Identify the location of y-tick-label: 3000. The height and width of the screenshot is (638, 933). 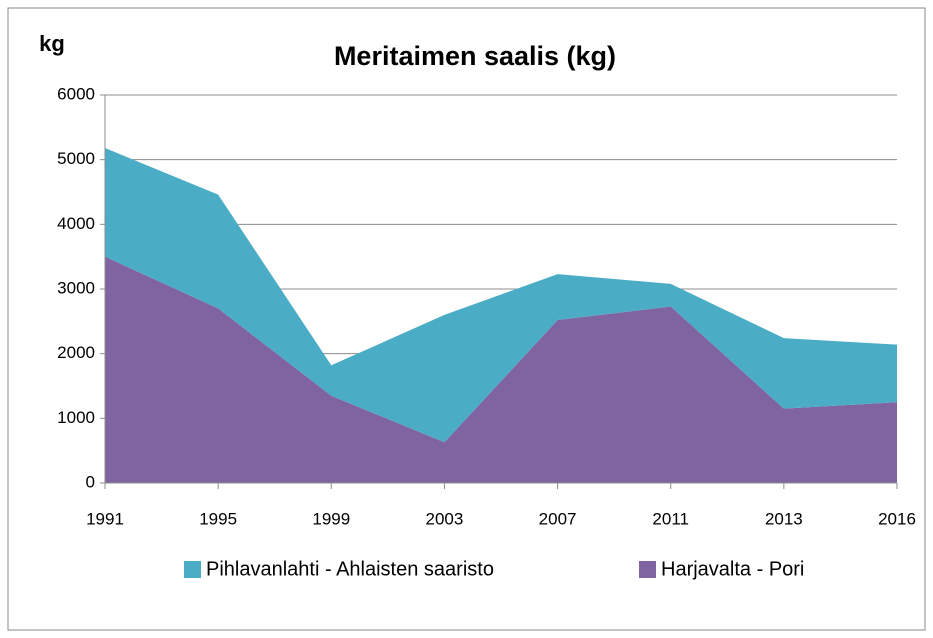
(76, 287).